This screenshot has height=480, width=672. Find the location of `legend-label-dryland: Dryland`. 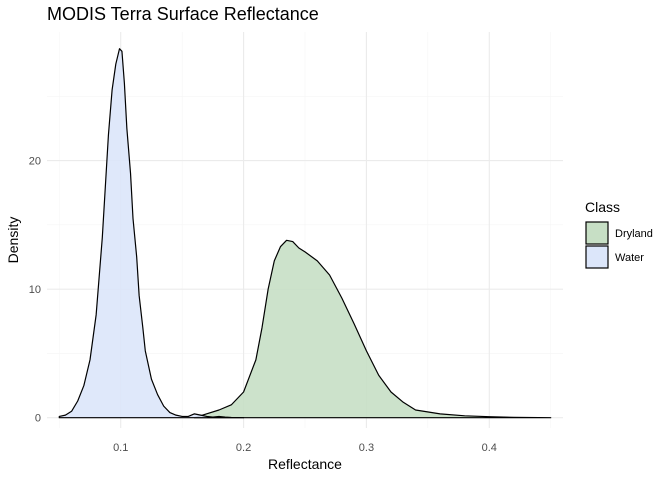

legend-label-dryland: Dryland is located at coordinates (634, 234).